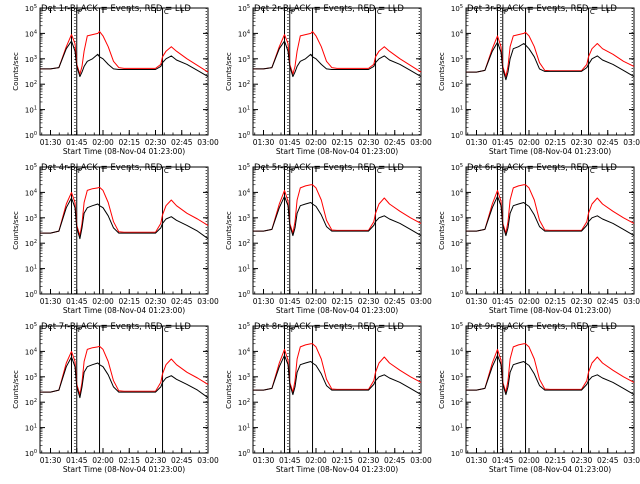  Describe the element at coordinates (329, 168) in the screenshot. I see `chart-title: Det 5r-BLACK = Events, RED = LLD` at that location.